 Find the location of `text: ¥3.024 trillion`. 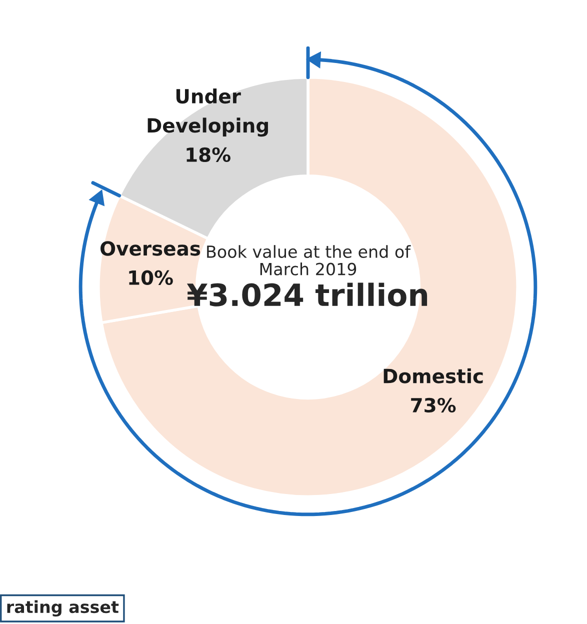

text: ¥3.024 trillion is located at coordinates (307, 294).